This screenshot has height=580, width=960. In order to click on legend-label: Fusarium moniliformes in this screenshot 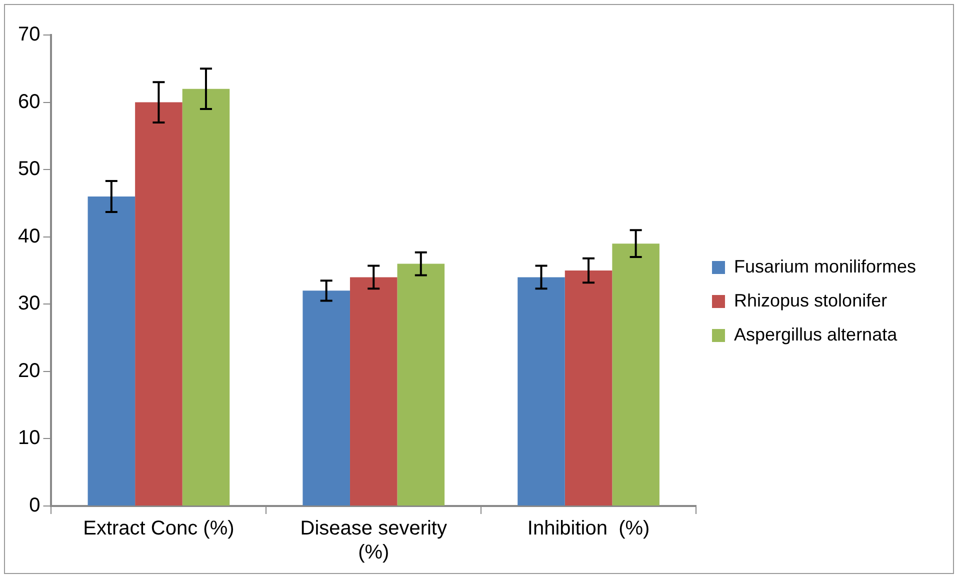, I will do `click(825, 266)`.